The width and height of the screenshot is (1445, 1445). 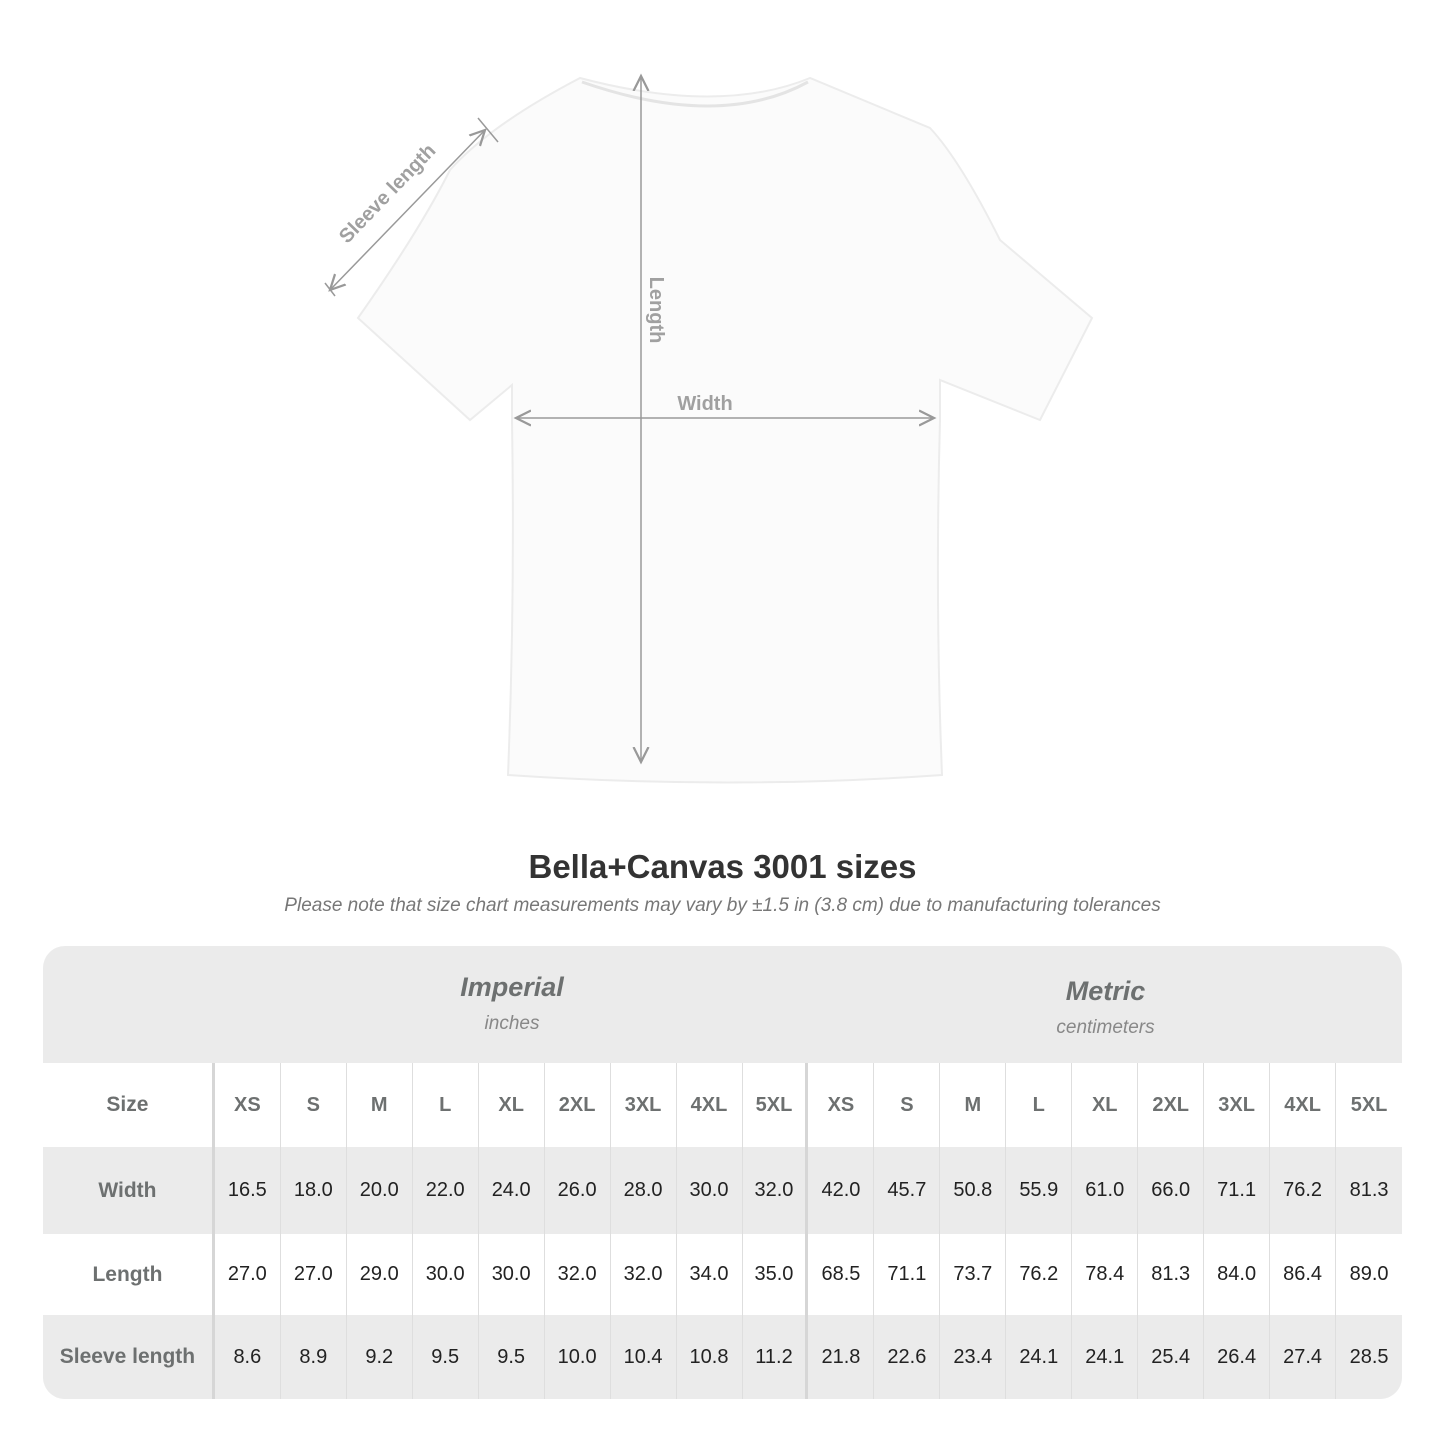 I want to click on table-cell: 8.9, so click(x=314, y=1357).